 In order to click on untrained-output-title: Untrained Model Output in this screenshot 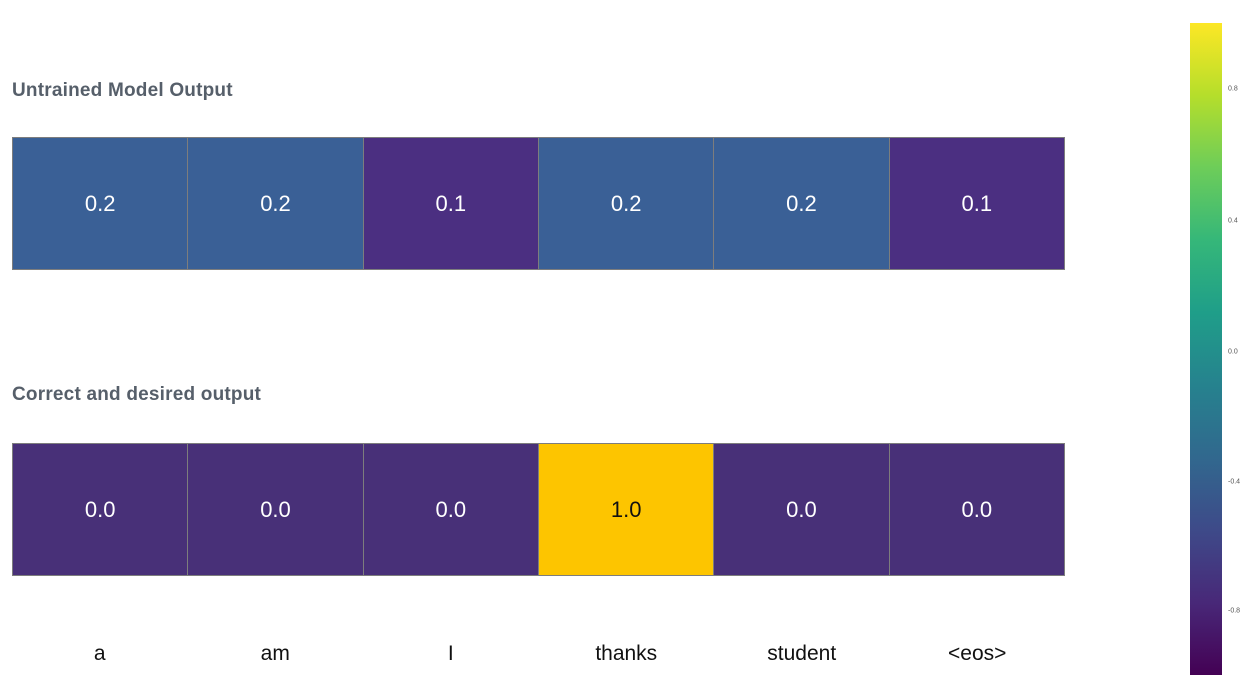, I will do `click(122, 90)`.